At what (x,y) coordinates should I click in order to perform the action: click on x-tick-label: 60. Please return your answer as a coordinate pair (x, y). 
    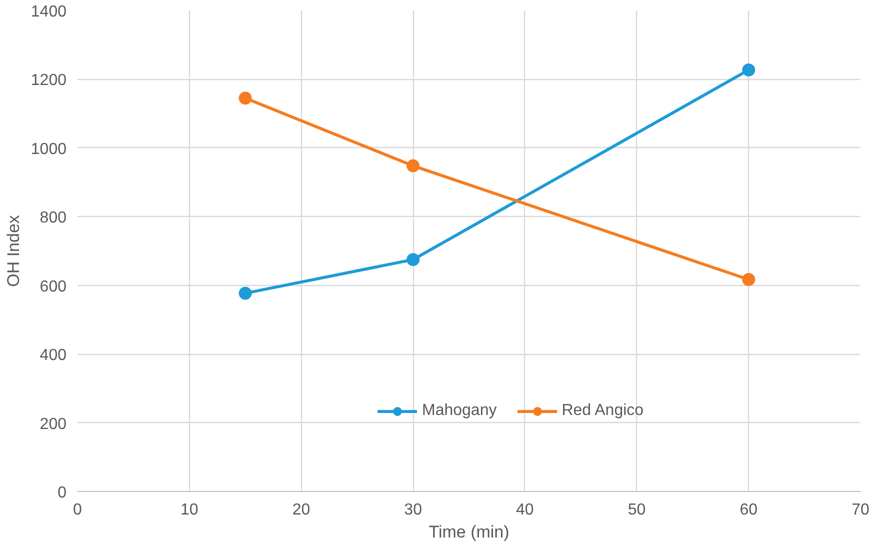
    Looking at the image, I should click on (749, 510).